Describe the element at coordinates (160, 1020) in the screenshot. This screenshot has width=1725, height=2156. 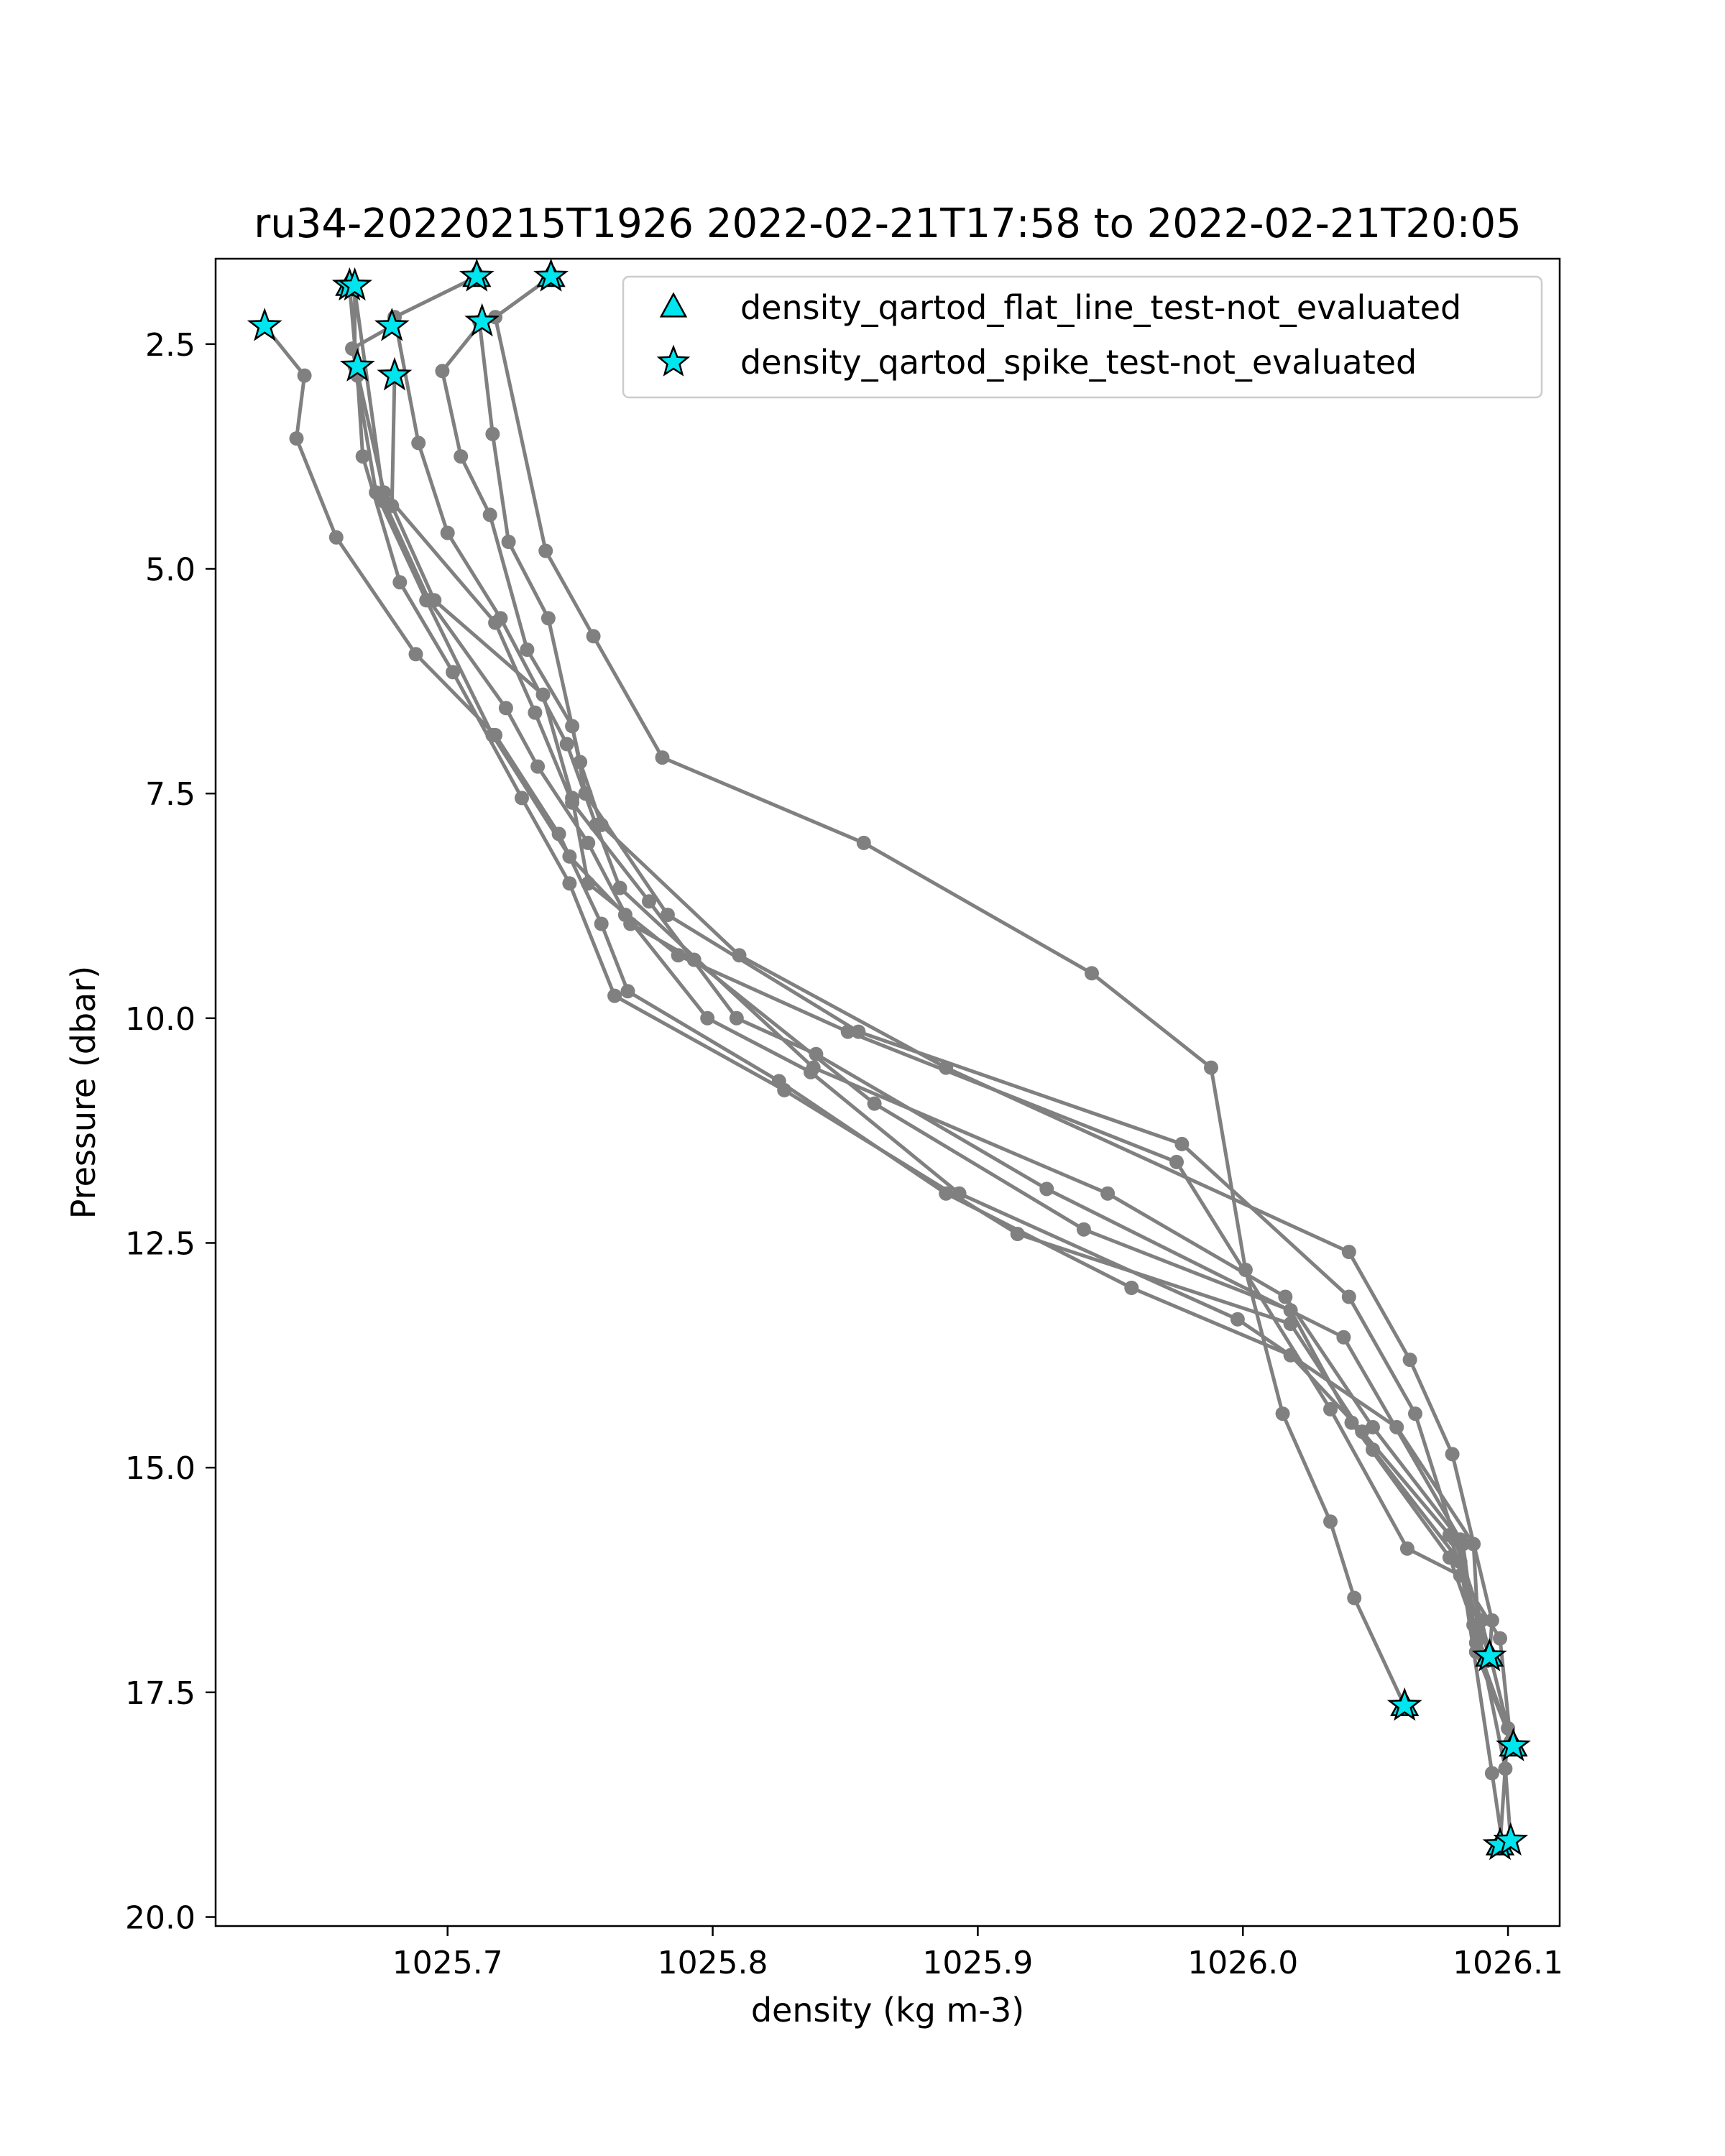
I see `y-tick-label: 10.0` at that location.